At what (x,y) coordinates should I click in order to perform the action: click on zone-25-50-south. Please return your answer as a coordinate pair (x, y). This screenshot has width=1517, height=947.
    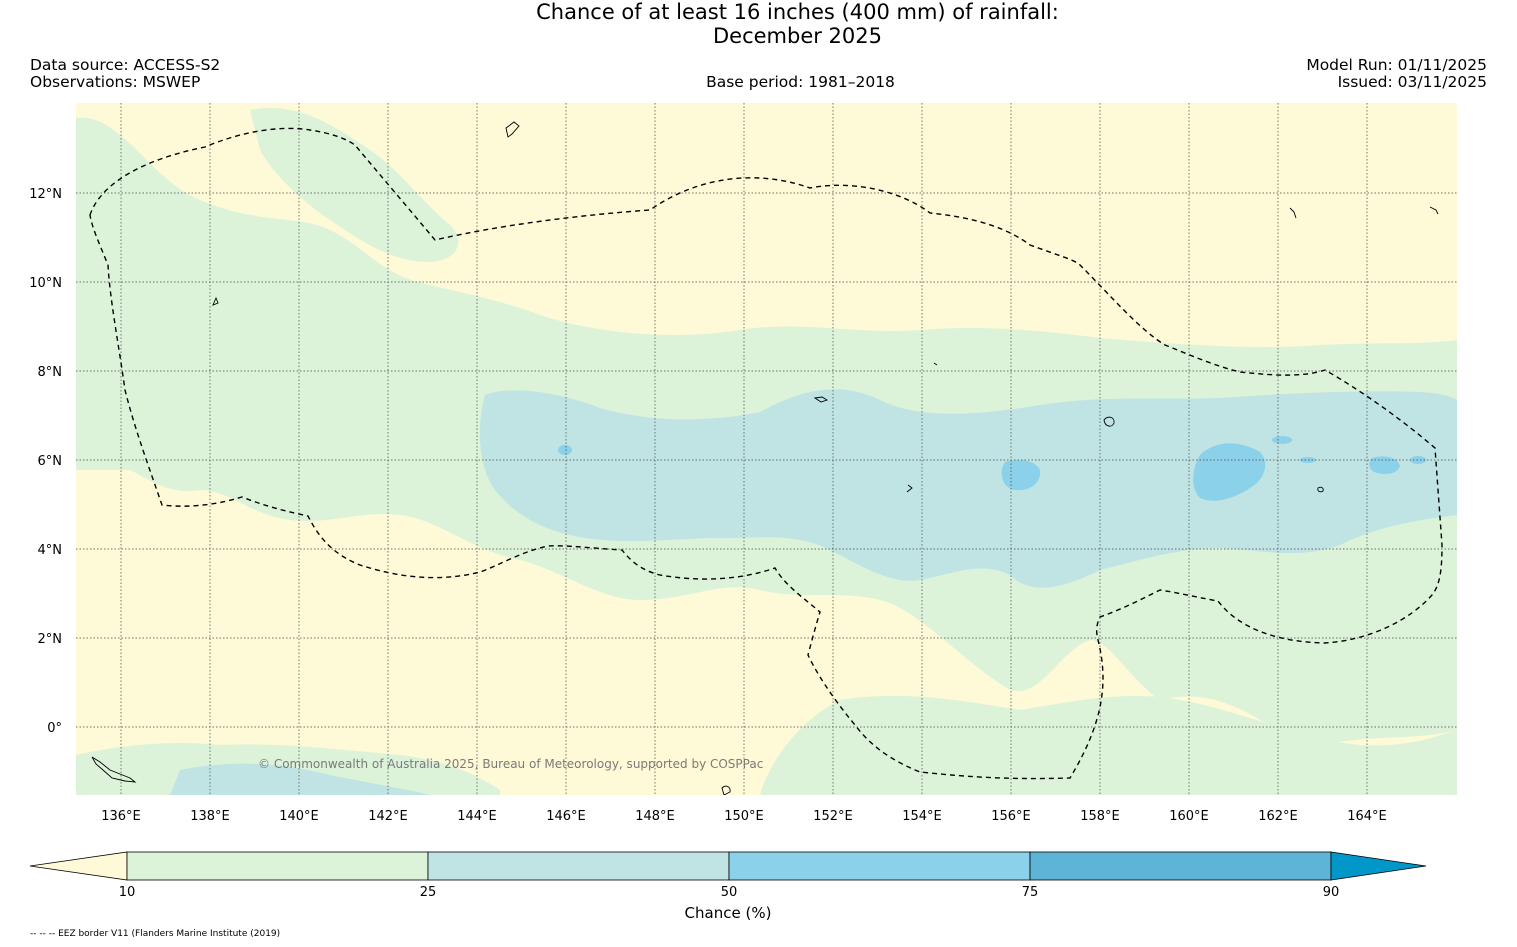
    Looking at the image, I should click on (300, 779).